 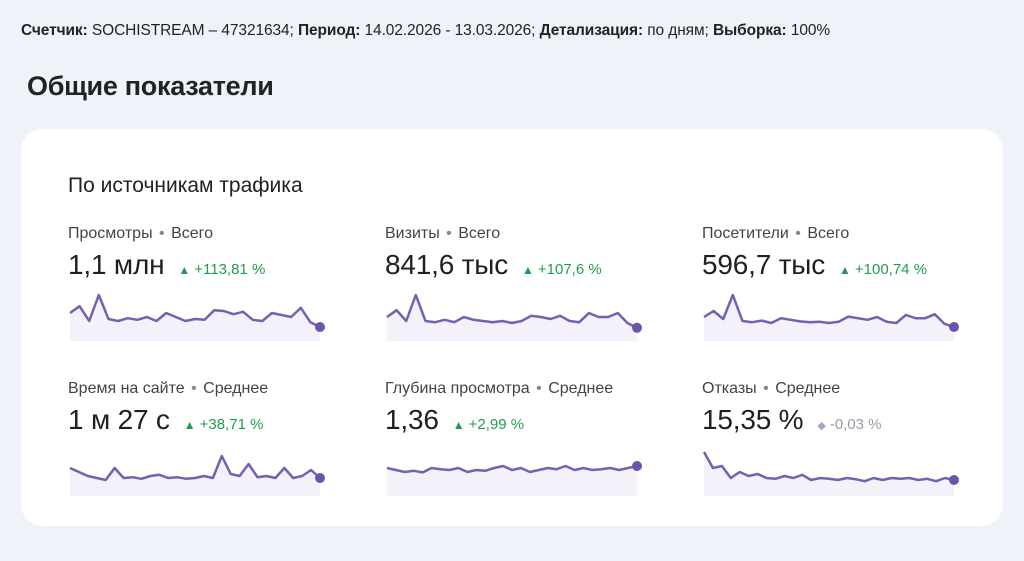 I want to click on metric-label: Глубина просмотра • Среднее, so click(x=499, y=388).